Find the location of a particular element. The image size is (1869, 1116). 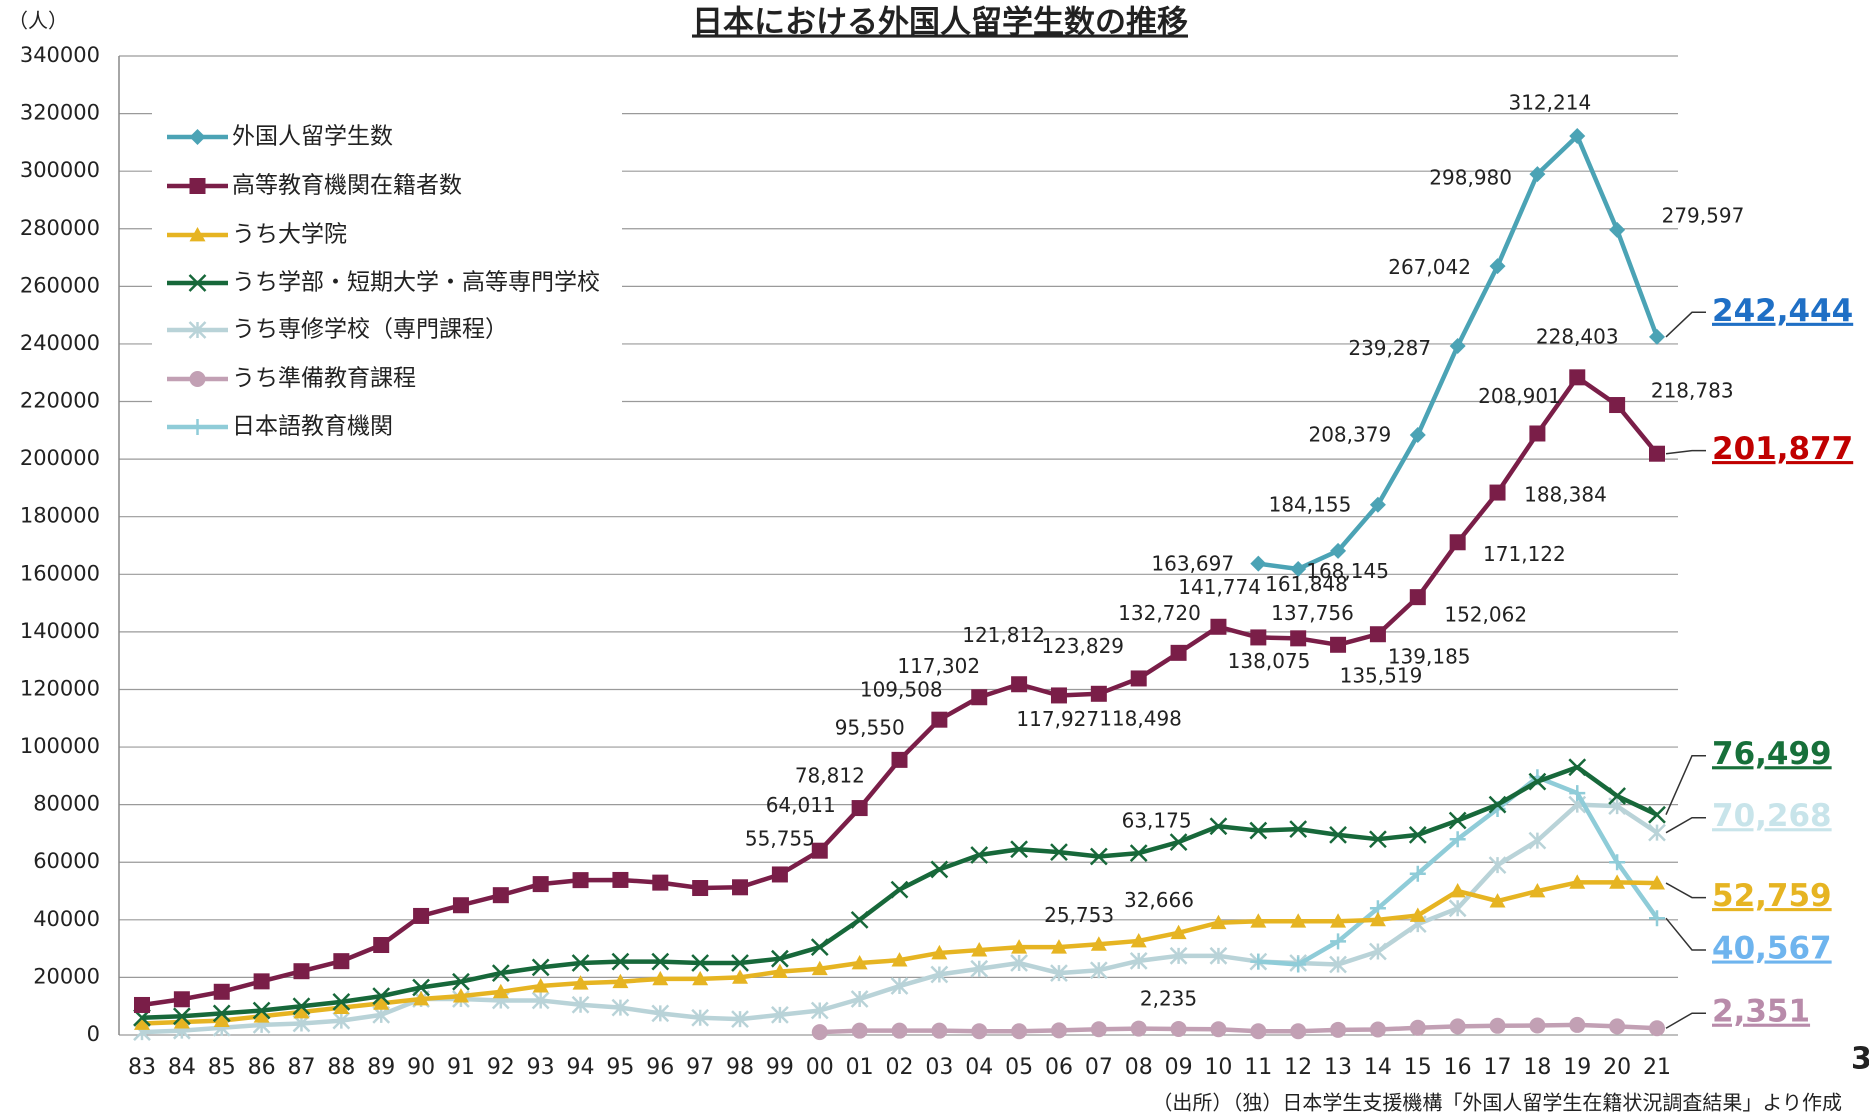

data-label: 163,697 is located at coordinates (1192, 563).